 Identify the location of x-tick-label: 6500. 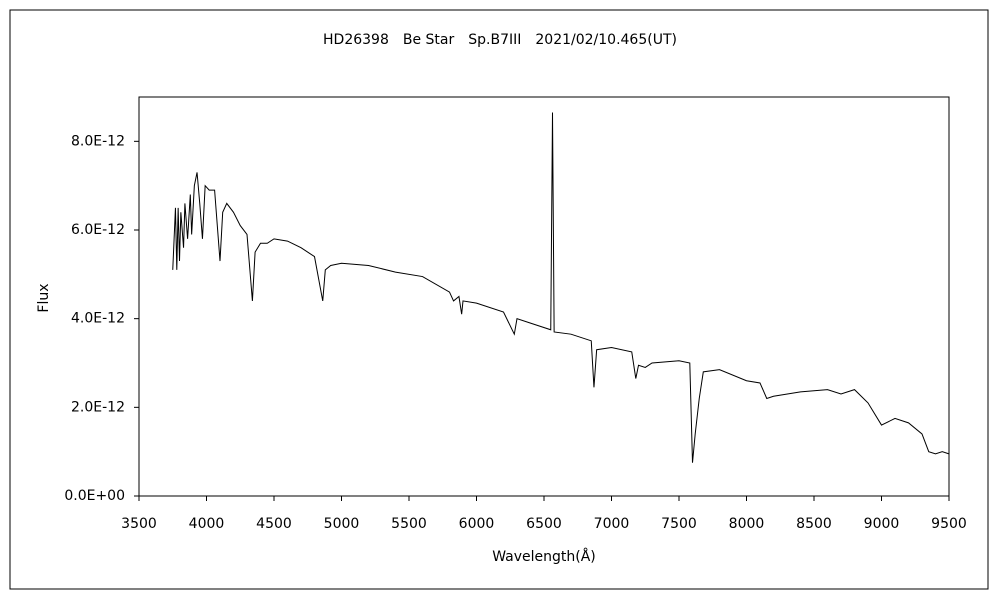
(544, 524).